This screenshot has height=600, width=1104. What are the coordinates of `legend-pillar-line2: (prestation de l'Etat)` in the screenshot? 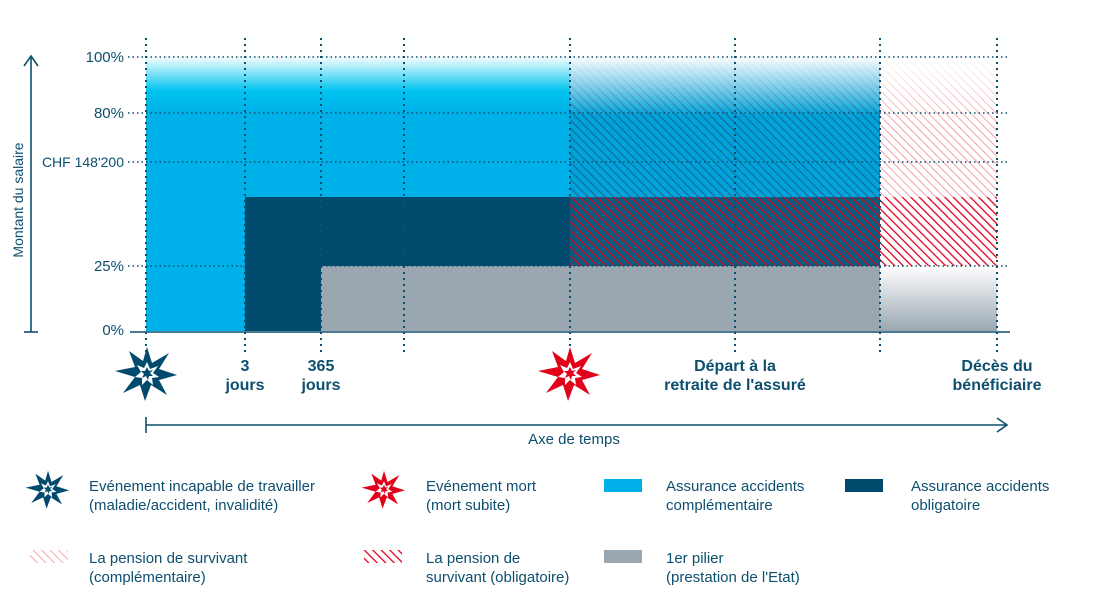 It's located at (733, 577).